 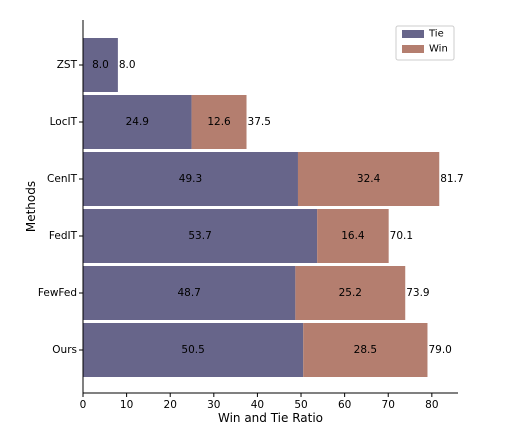 I want to click on label-tie-locit: 24.9, so click(x=137, y=122).